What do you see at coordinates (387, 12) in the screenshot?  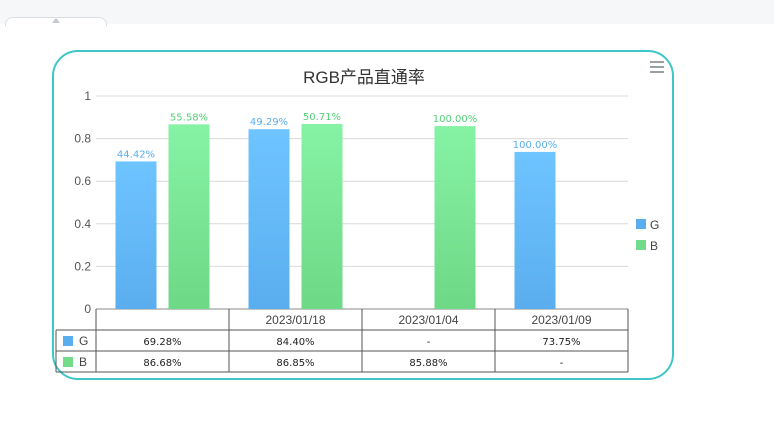 I see `top-bar` at bounding box center [387, 12].